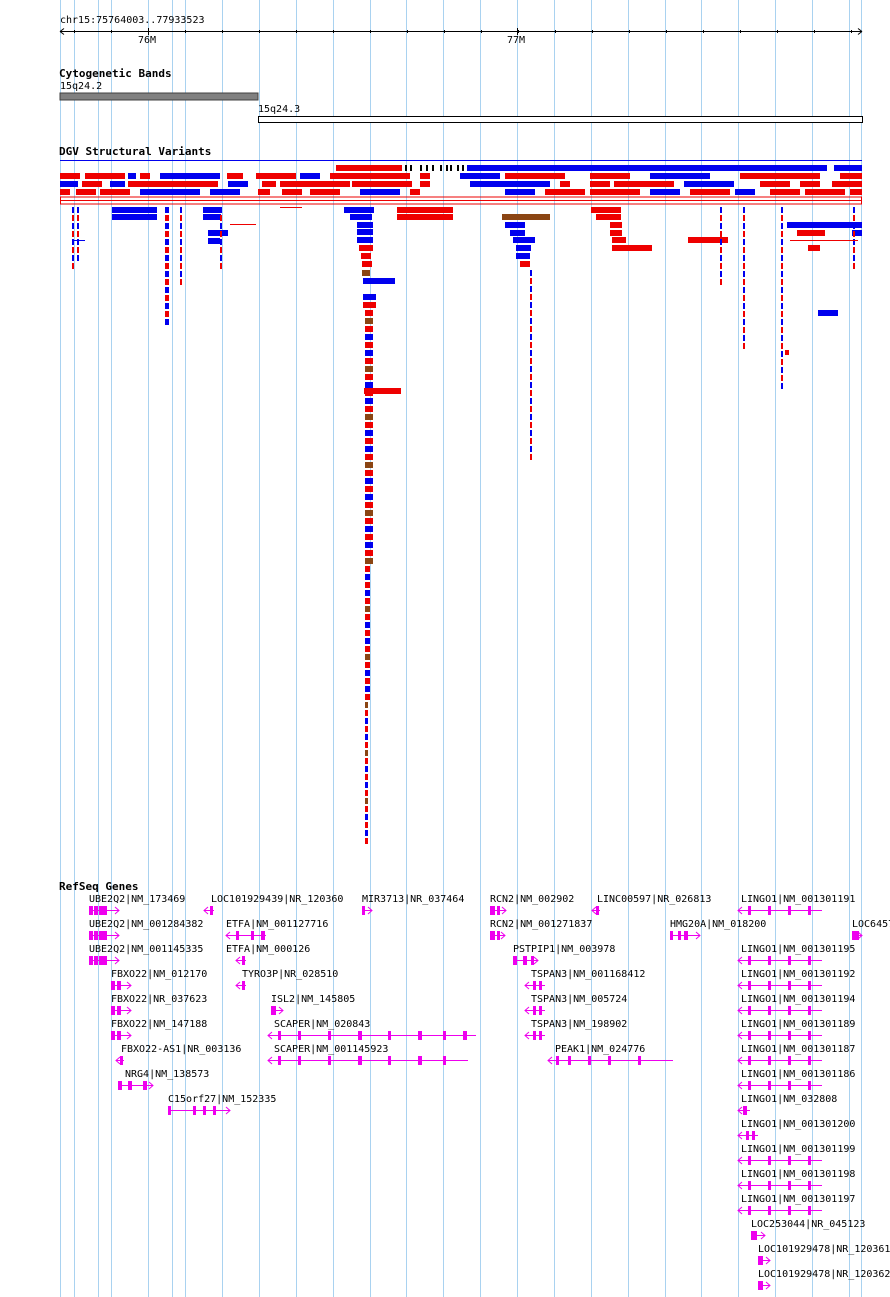  Describe the element at coordinates (135, 151) in the screenshot. I see `dgv-track-title: DGV Structural Variants` at that location.